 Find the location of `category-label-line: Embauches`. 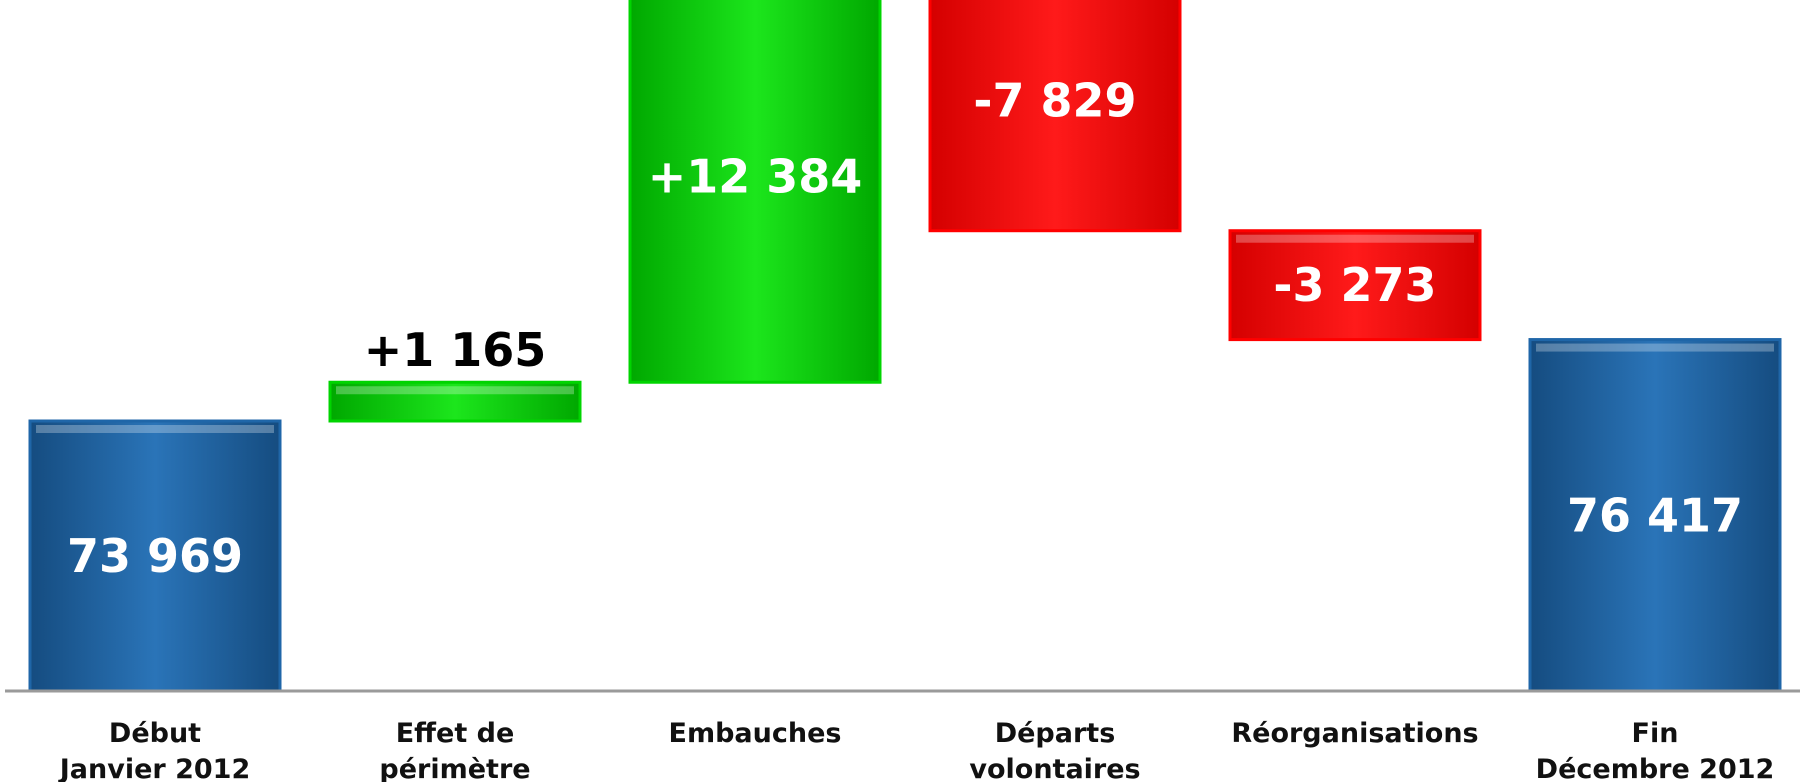

category-label-line: Embauches is located at coordinates (755, 733).